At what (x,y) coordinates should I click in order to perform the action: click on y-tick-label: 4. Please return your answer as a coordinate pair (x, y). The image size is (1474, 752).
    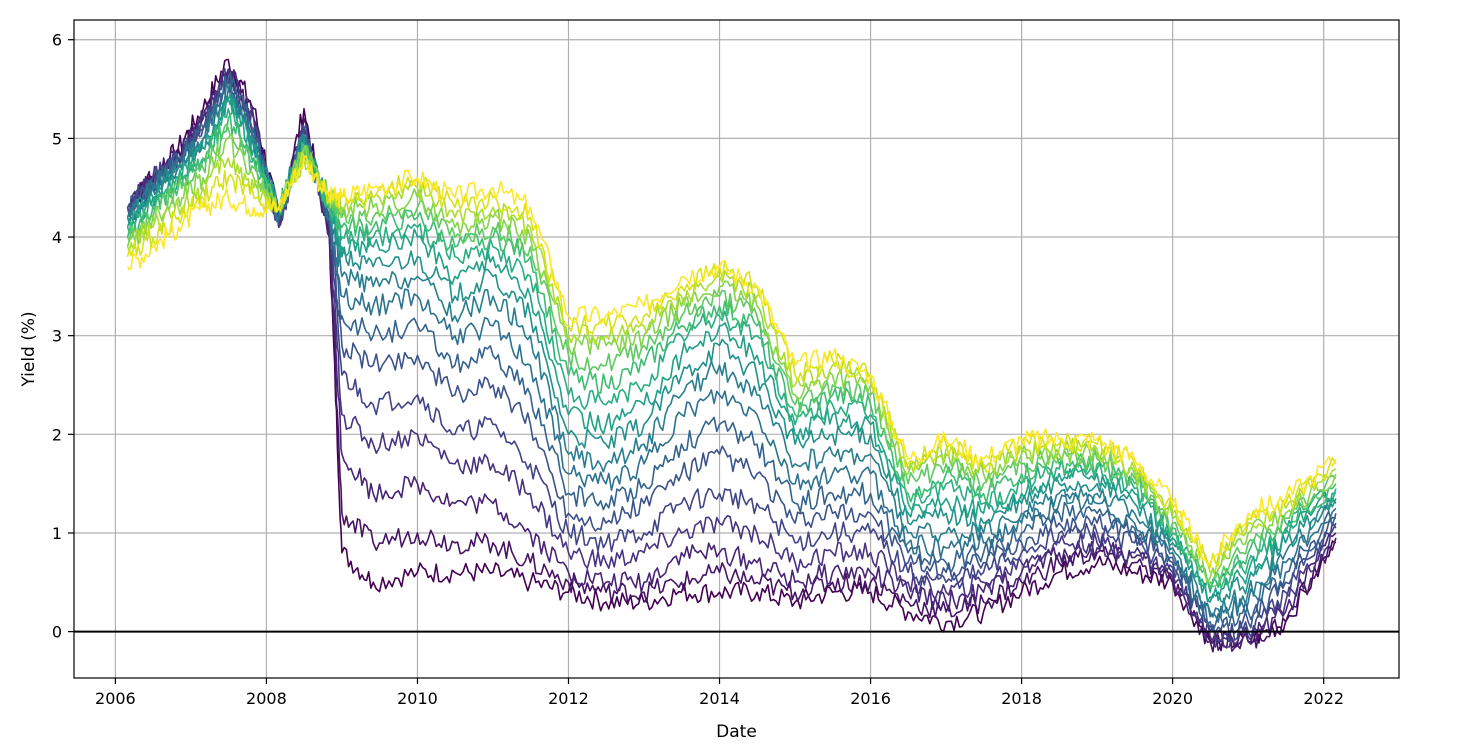
    Looking at the image, I should click on (57, 237).